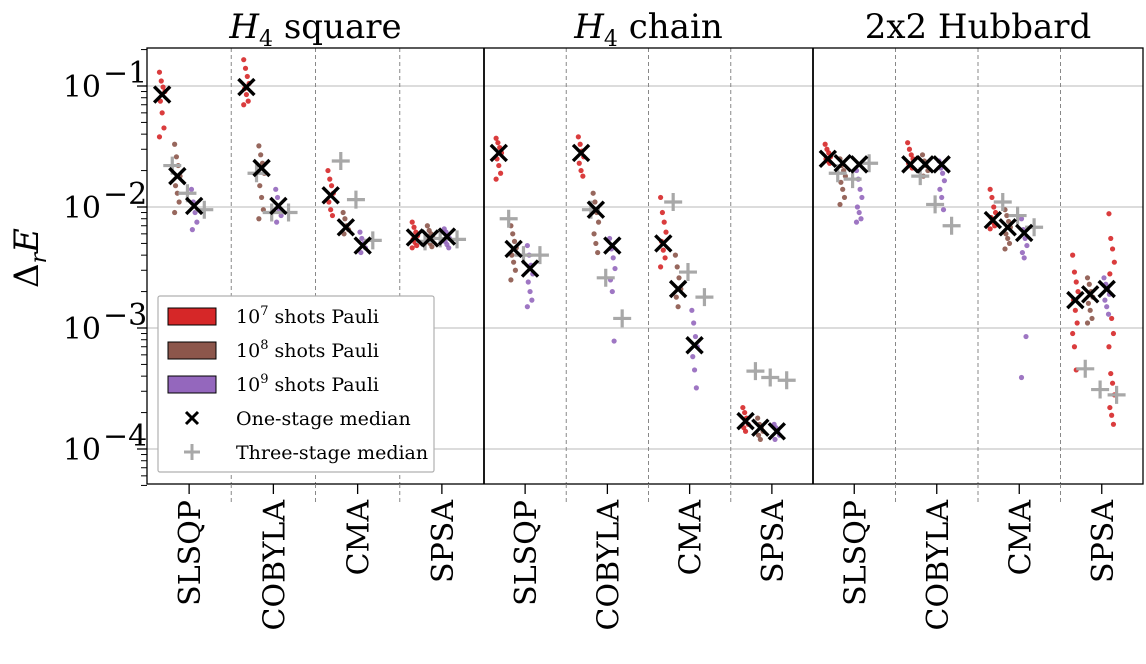 Image resolution: width=1146 pixels, height=664 pixels. I want to click on panel-title: H4 chain, so click(647, 29).